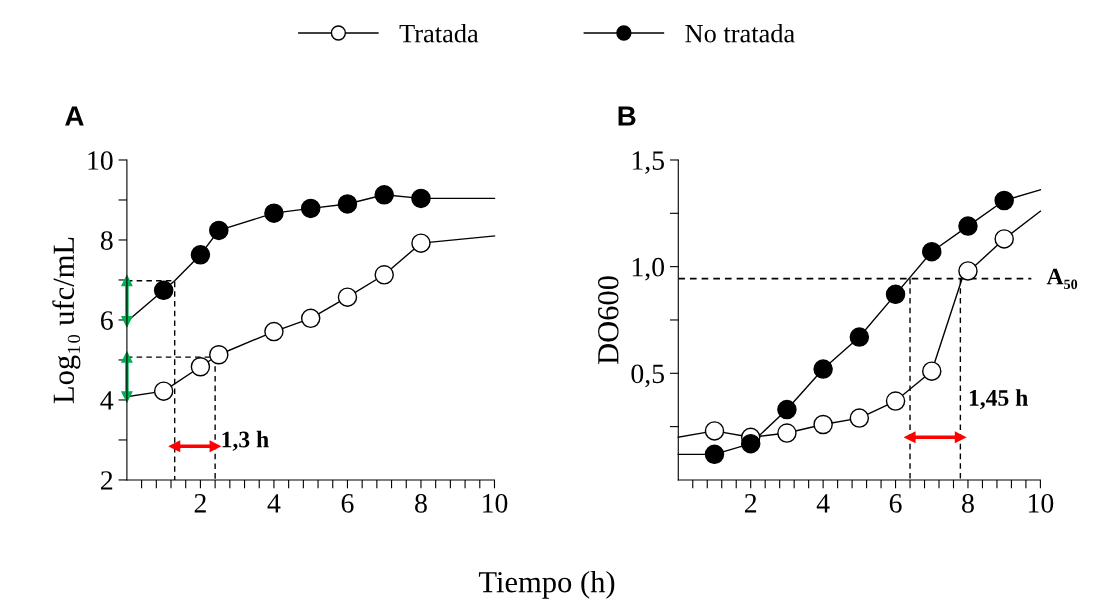 The width and height of the screenshot is (1094, 606). I want to click on y-tick-label: 2, so click(107, 480).